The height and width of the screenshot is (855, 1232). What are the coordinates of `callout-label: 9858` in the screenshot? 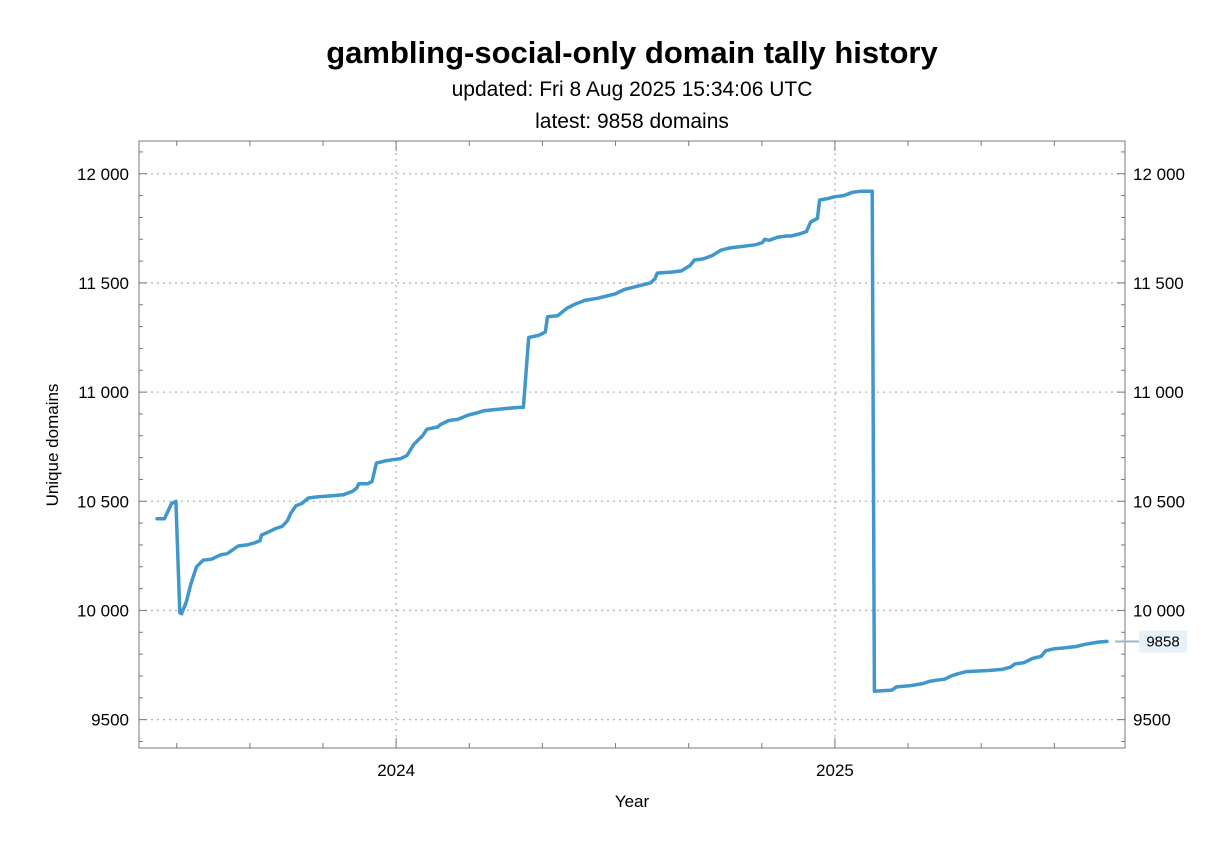 It's located at (1162, 641).